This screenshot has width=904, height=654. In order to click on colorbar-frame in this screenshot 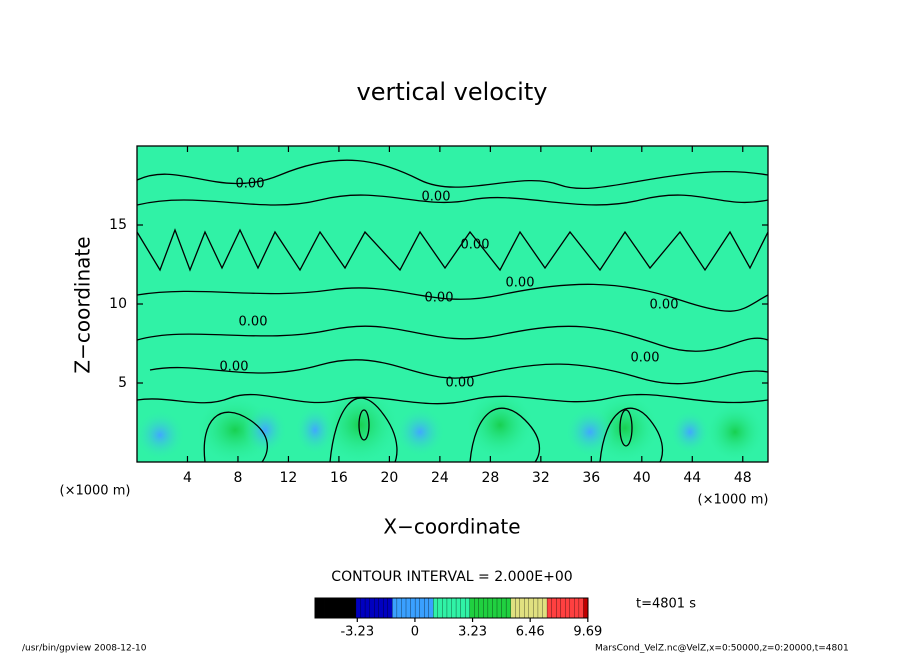, I will do `click(451, 608)`.